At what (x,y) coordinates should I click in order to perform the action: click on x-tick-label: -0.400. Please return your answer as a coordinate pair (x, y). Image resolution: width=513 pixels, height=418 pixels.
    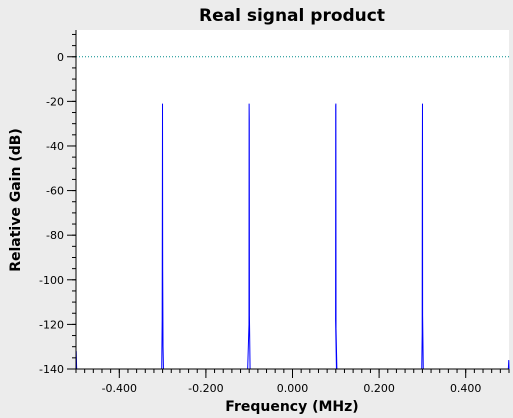
    Looking at the image, I should click on (119, 388).